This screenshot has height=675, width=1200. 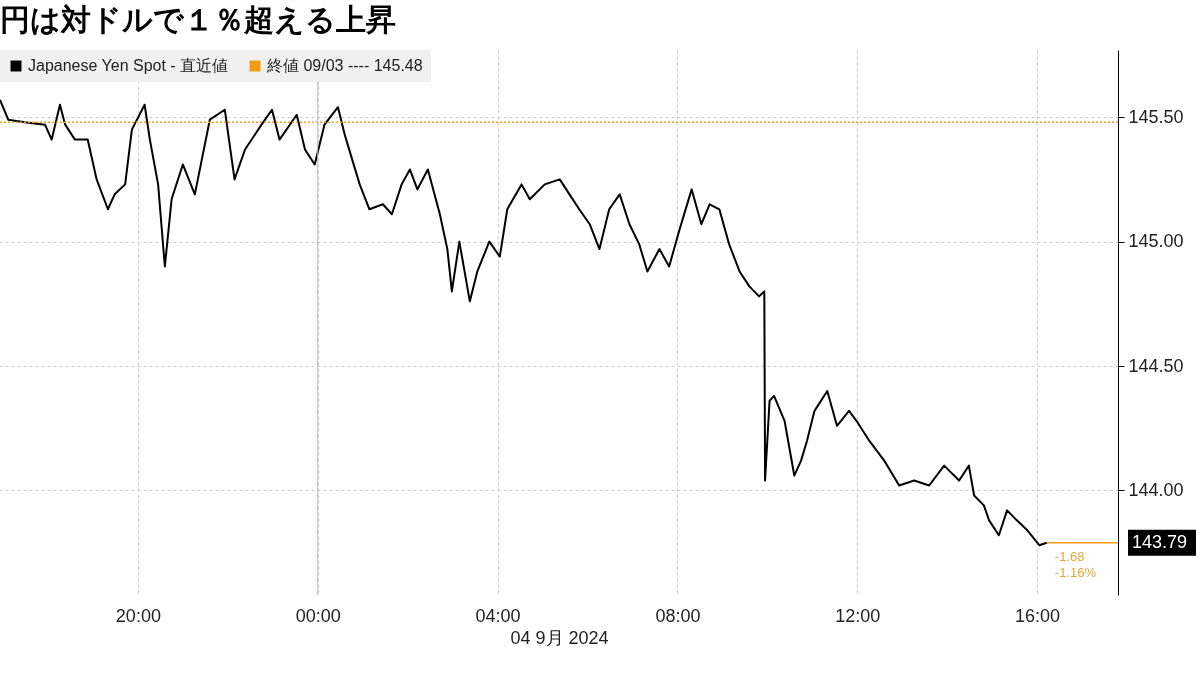 I want to click on x-tick-label: 00:00, so click(x=318, y=615).